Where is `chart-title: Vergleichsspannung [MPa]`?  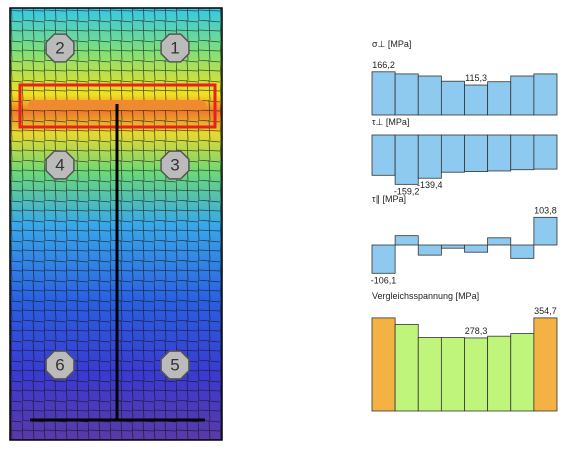
chart-title: Vergleichsspannung [MPa] is located at coordinates (425, 296).